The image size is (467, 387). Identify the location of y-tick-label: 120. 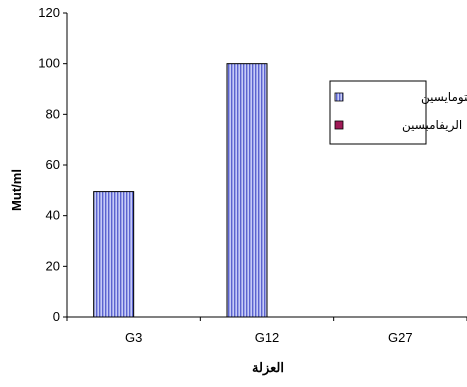
(49, 12).